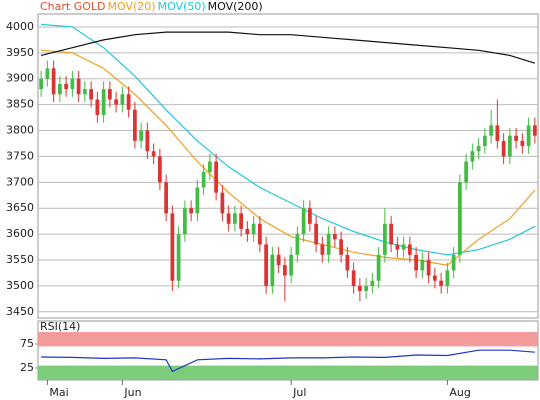 The height and width of the screenshot is (400, 540). Describe the element at coordinates (459, 392) in the screenshot. I see `x-tick-label: Aug` at that location.